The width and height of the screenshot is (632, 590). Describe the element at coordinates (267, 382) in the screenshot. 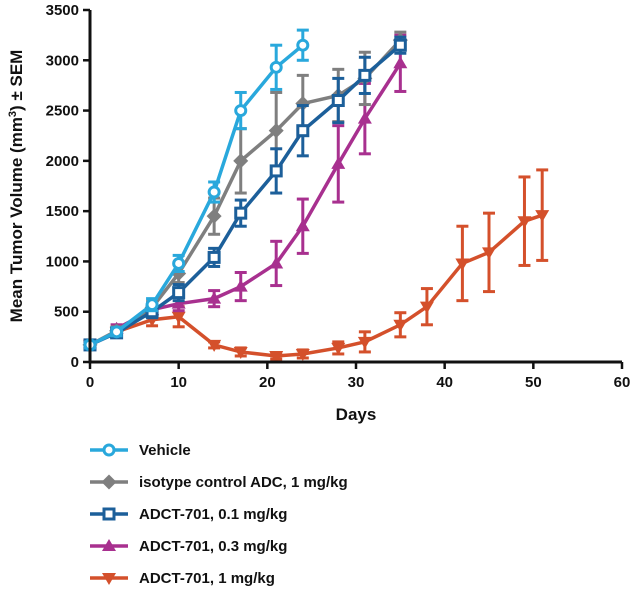

I see `x-tick-label: 20` at that location.